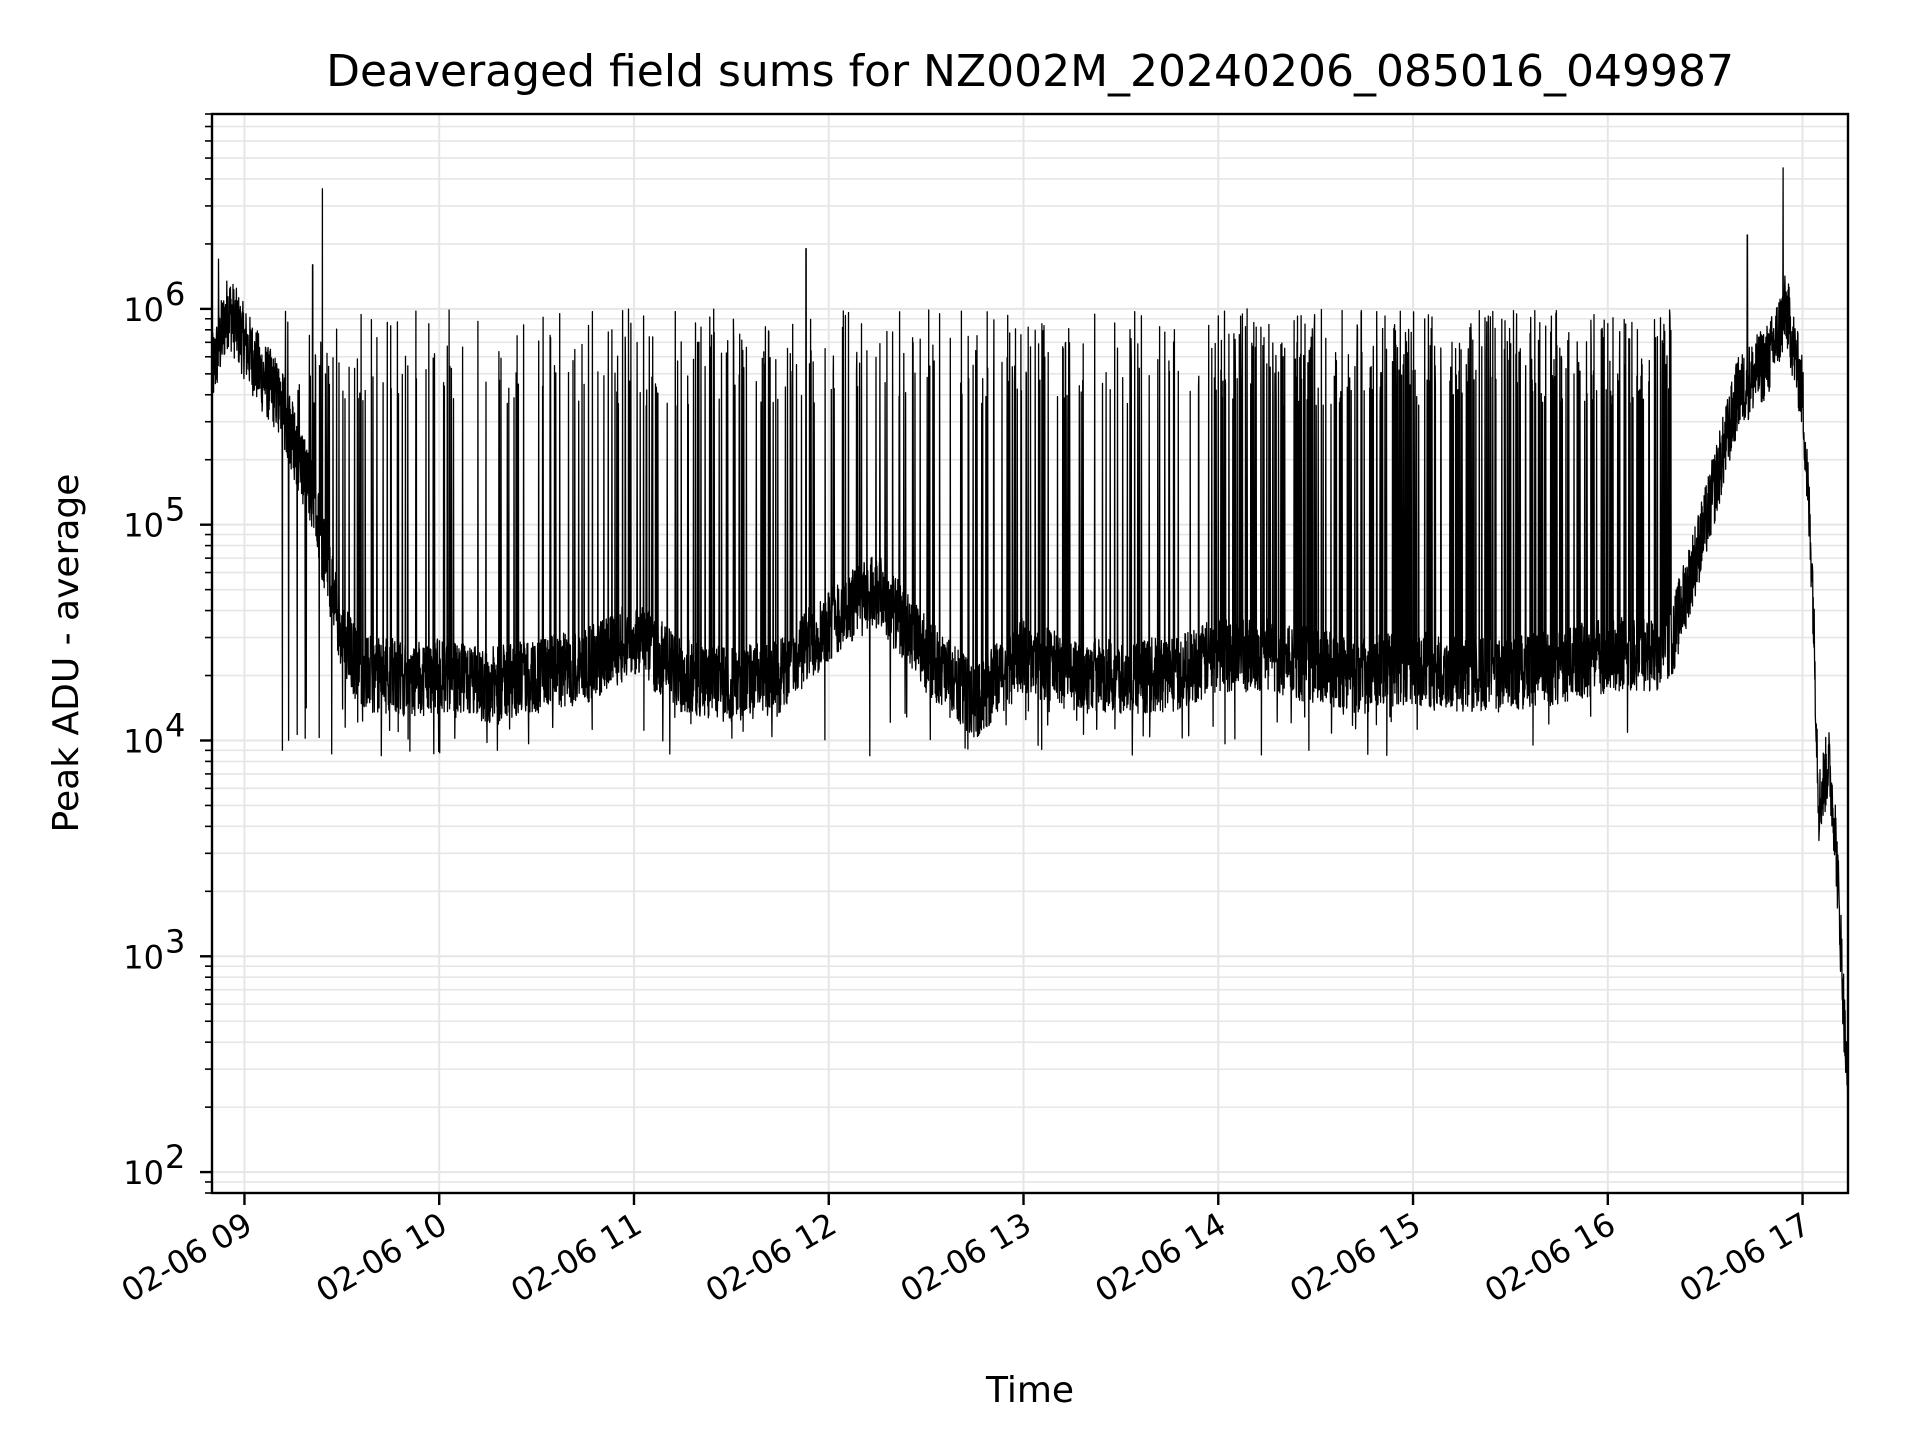 The height and width of the screenshot is (1440, 1920). I want to click on y-tick-exponent: 4, so click(175, 725).